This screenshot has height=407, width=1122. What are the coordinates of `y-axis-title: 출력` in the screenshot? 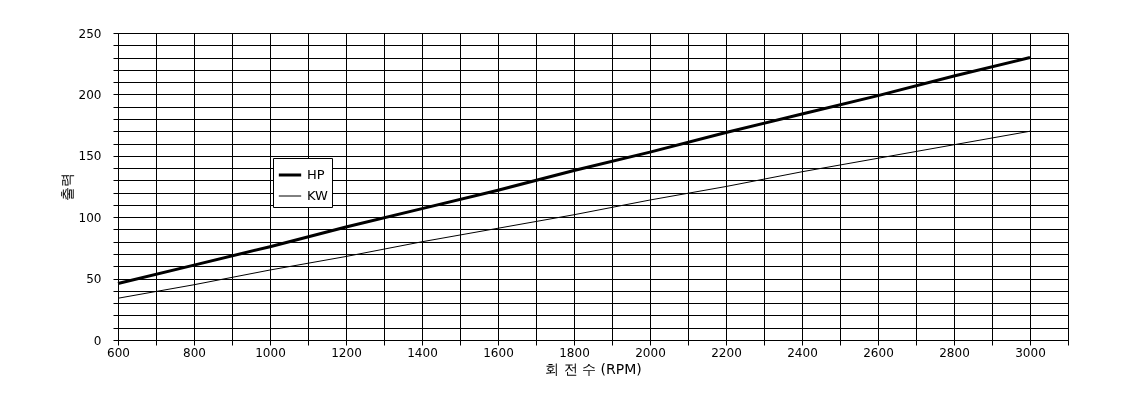 It's located at (66, 187).